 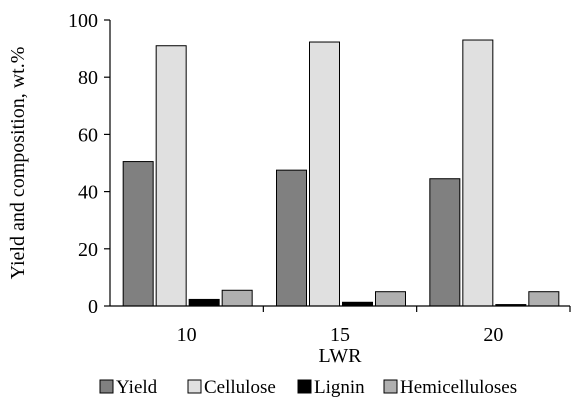 I want to click on x-tick-label: 15, so click(x=340, y=335).